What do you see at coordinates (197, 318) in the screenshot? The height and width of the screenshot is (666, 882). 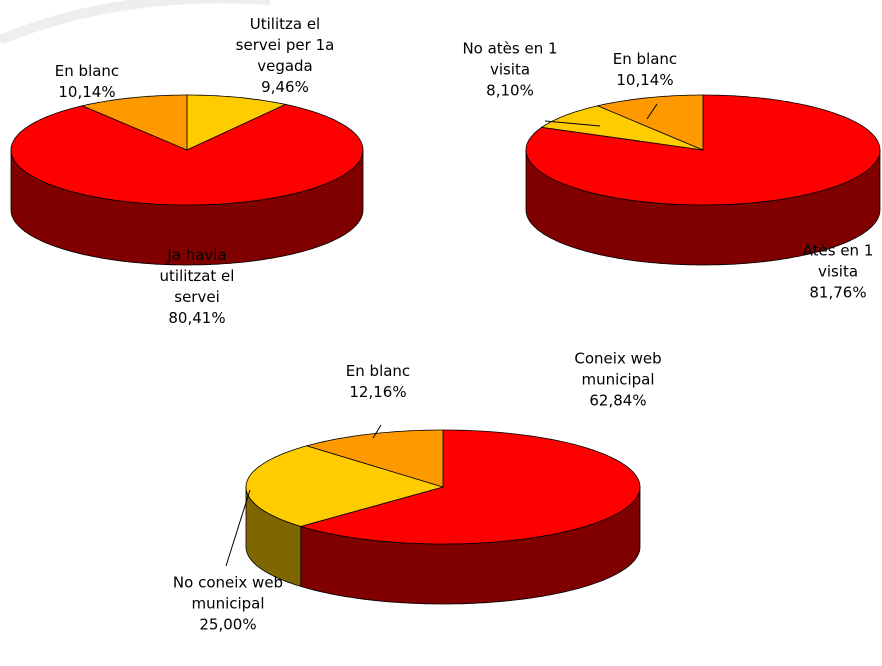 I see `value-label: 80,41%` at bounding box center [197, 318].